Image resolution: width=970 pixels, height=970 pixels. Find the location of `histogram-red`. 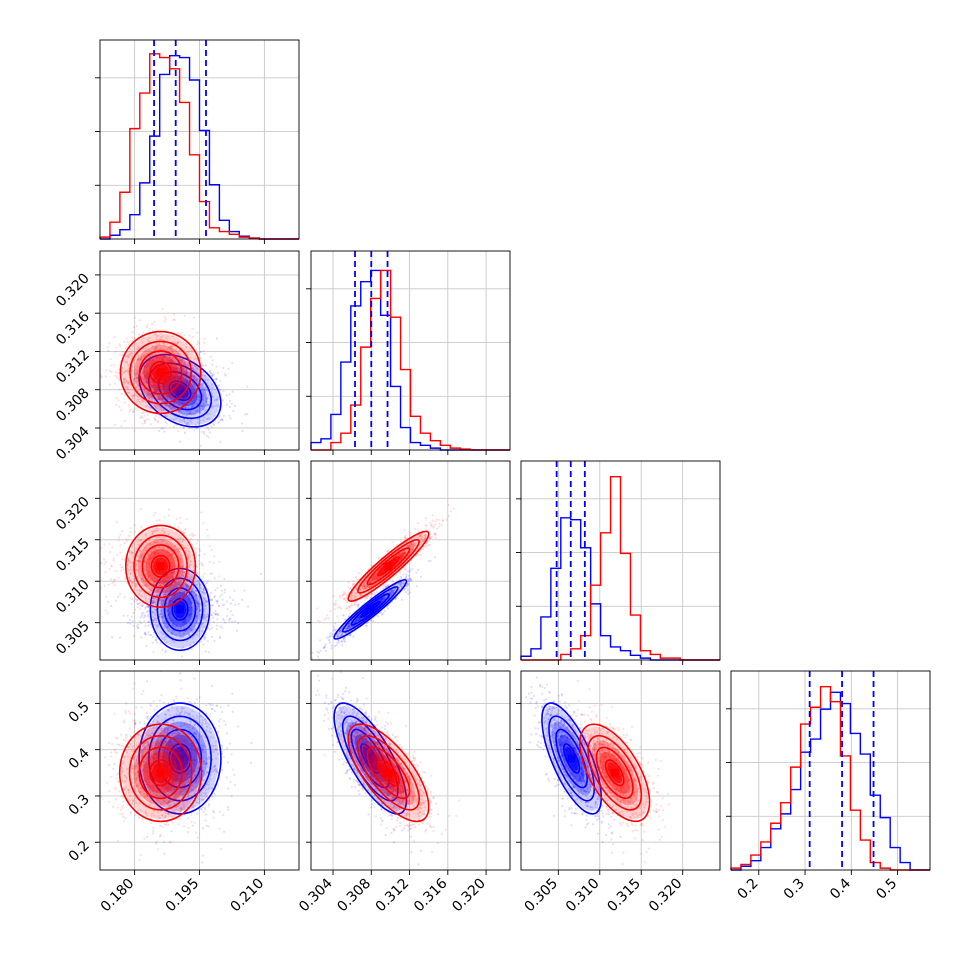

histogram-red is located at coordinates (830, 778).